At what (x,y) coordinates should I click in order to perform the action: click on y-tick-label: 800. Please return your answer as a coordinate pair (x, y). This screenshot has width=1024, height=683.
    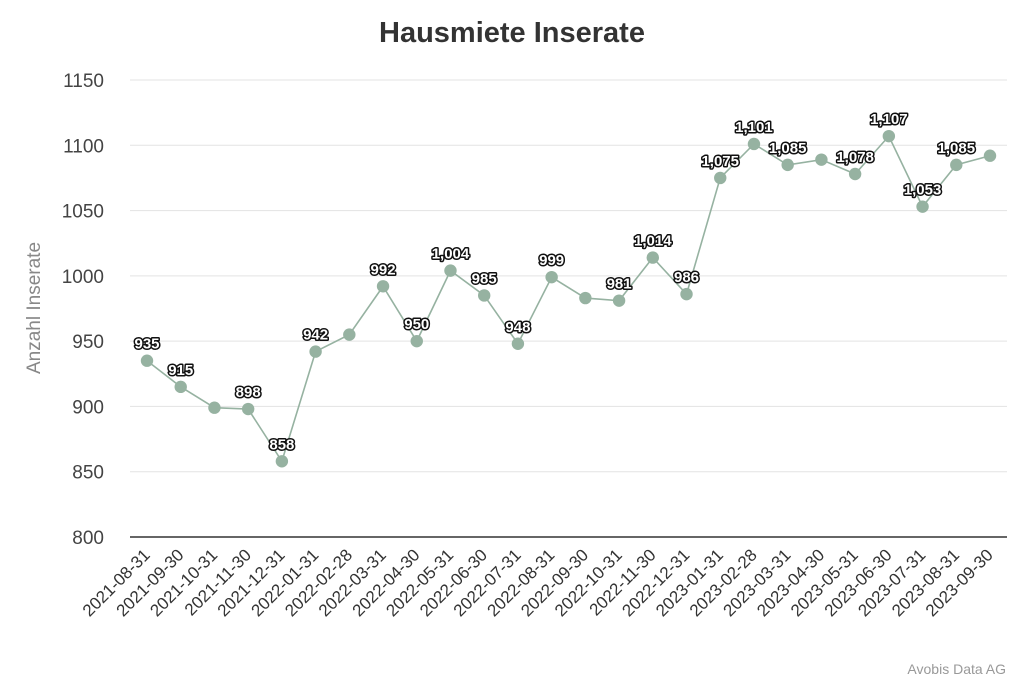
    Looking at the image, I should click on (88, 538).